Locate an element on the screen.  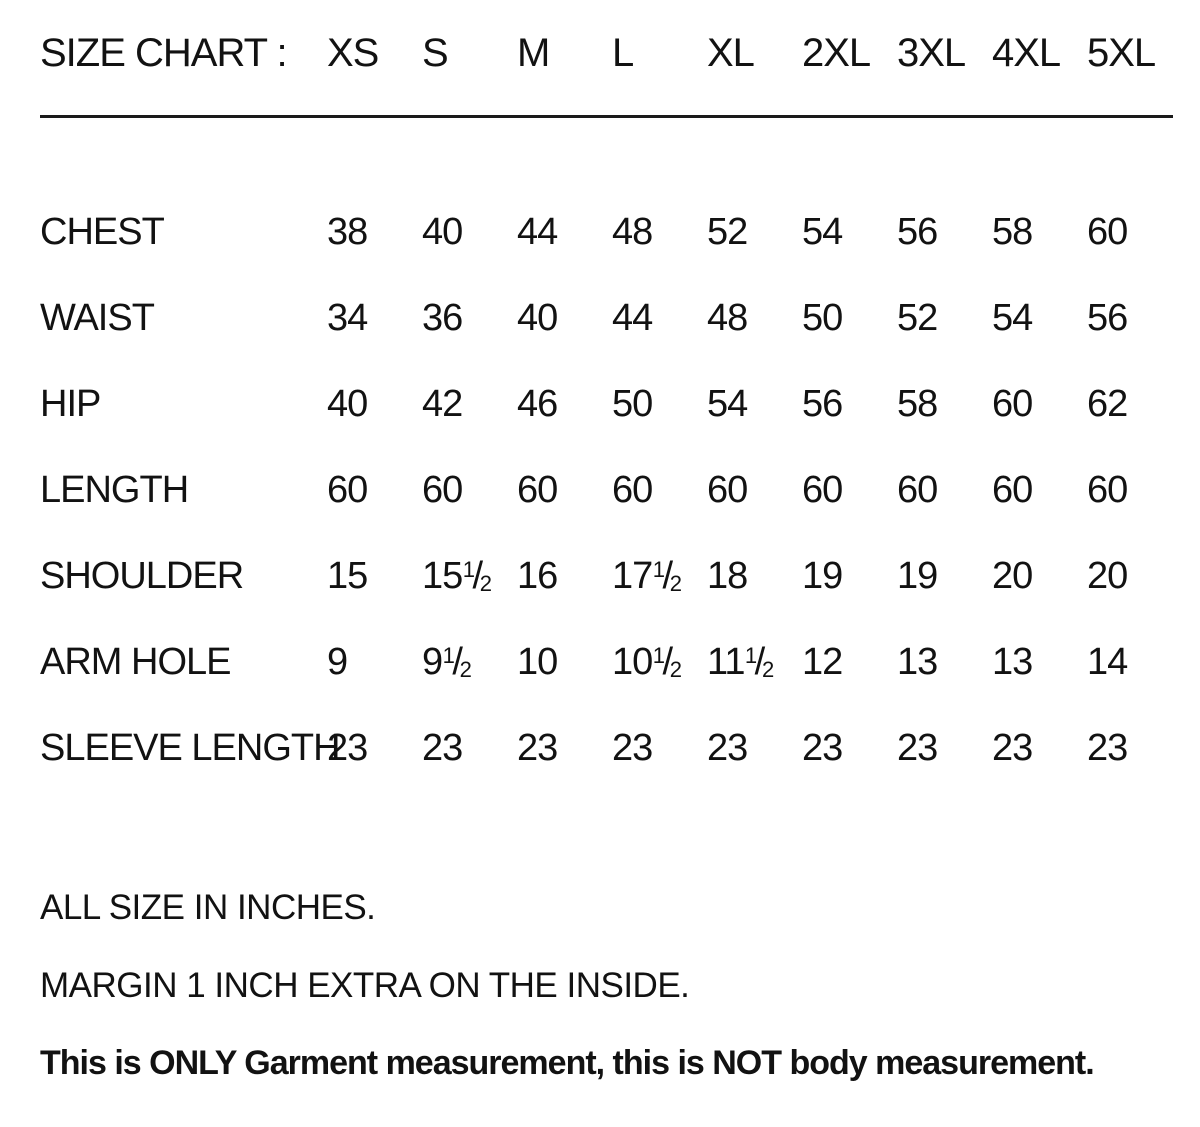
cell-hip-4xl: 60 is located at coordinates (1012, 403).